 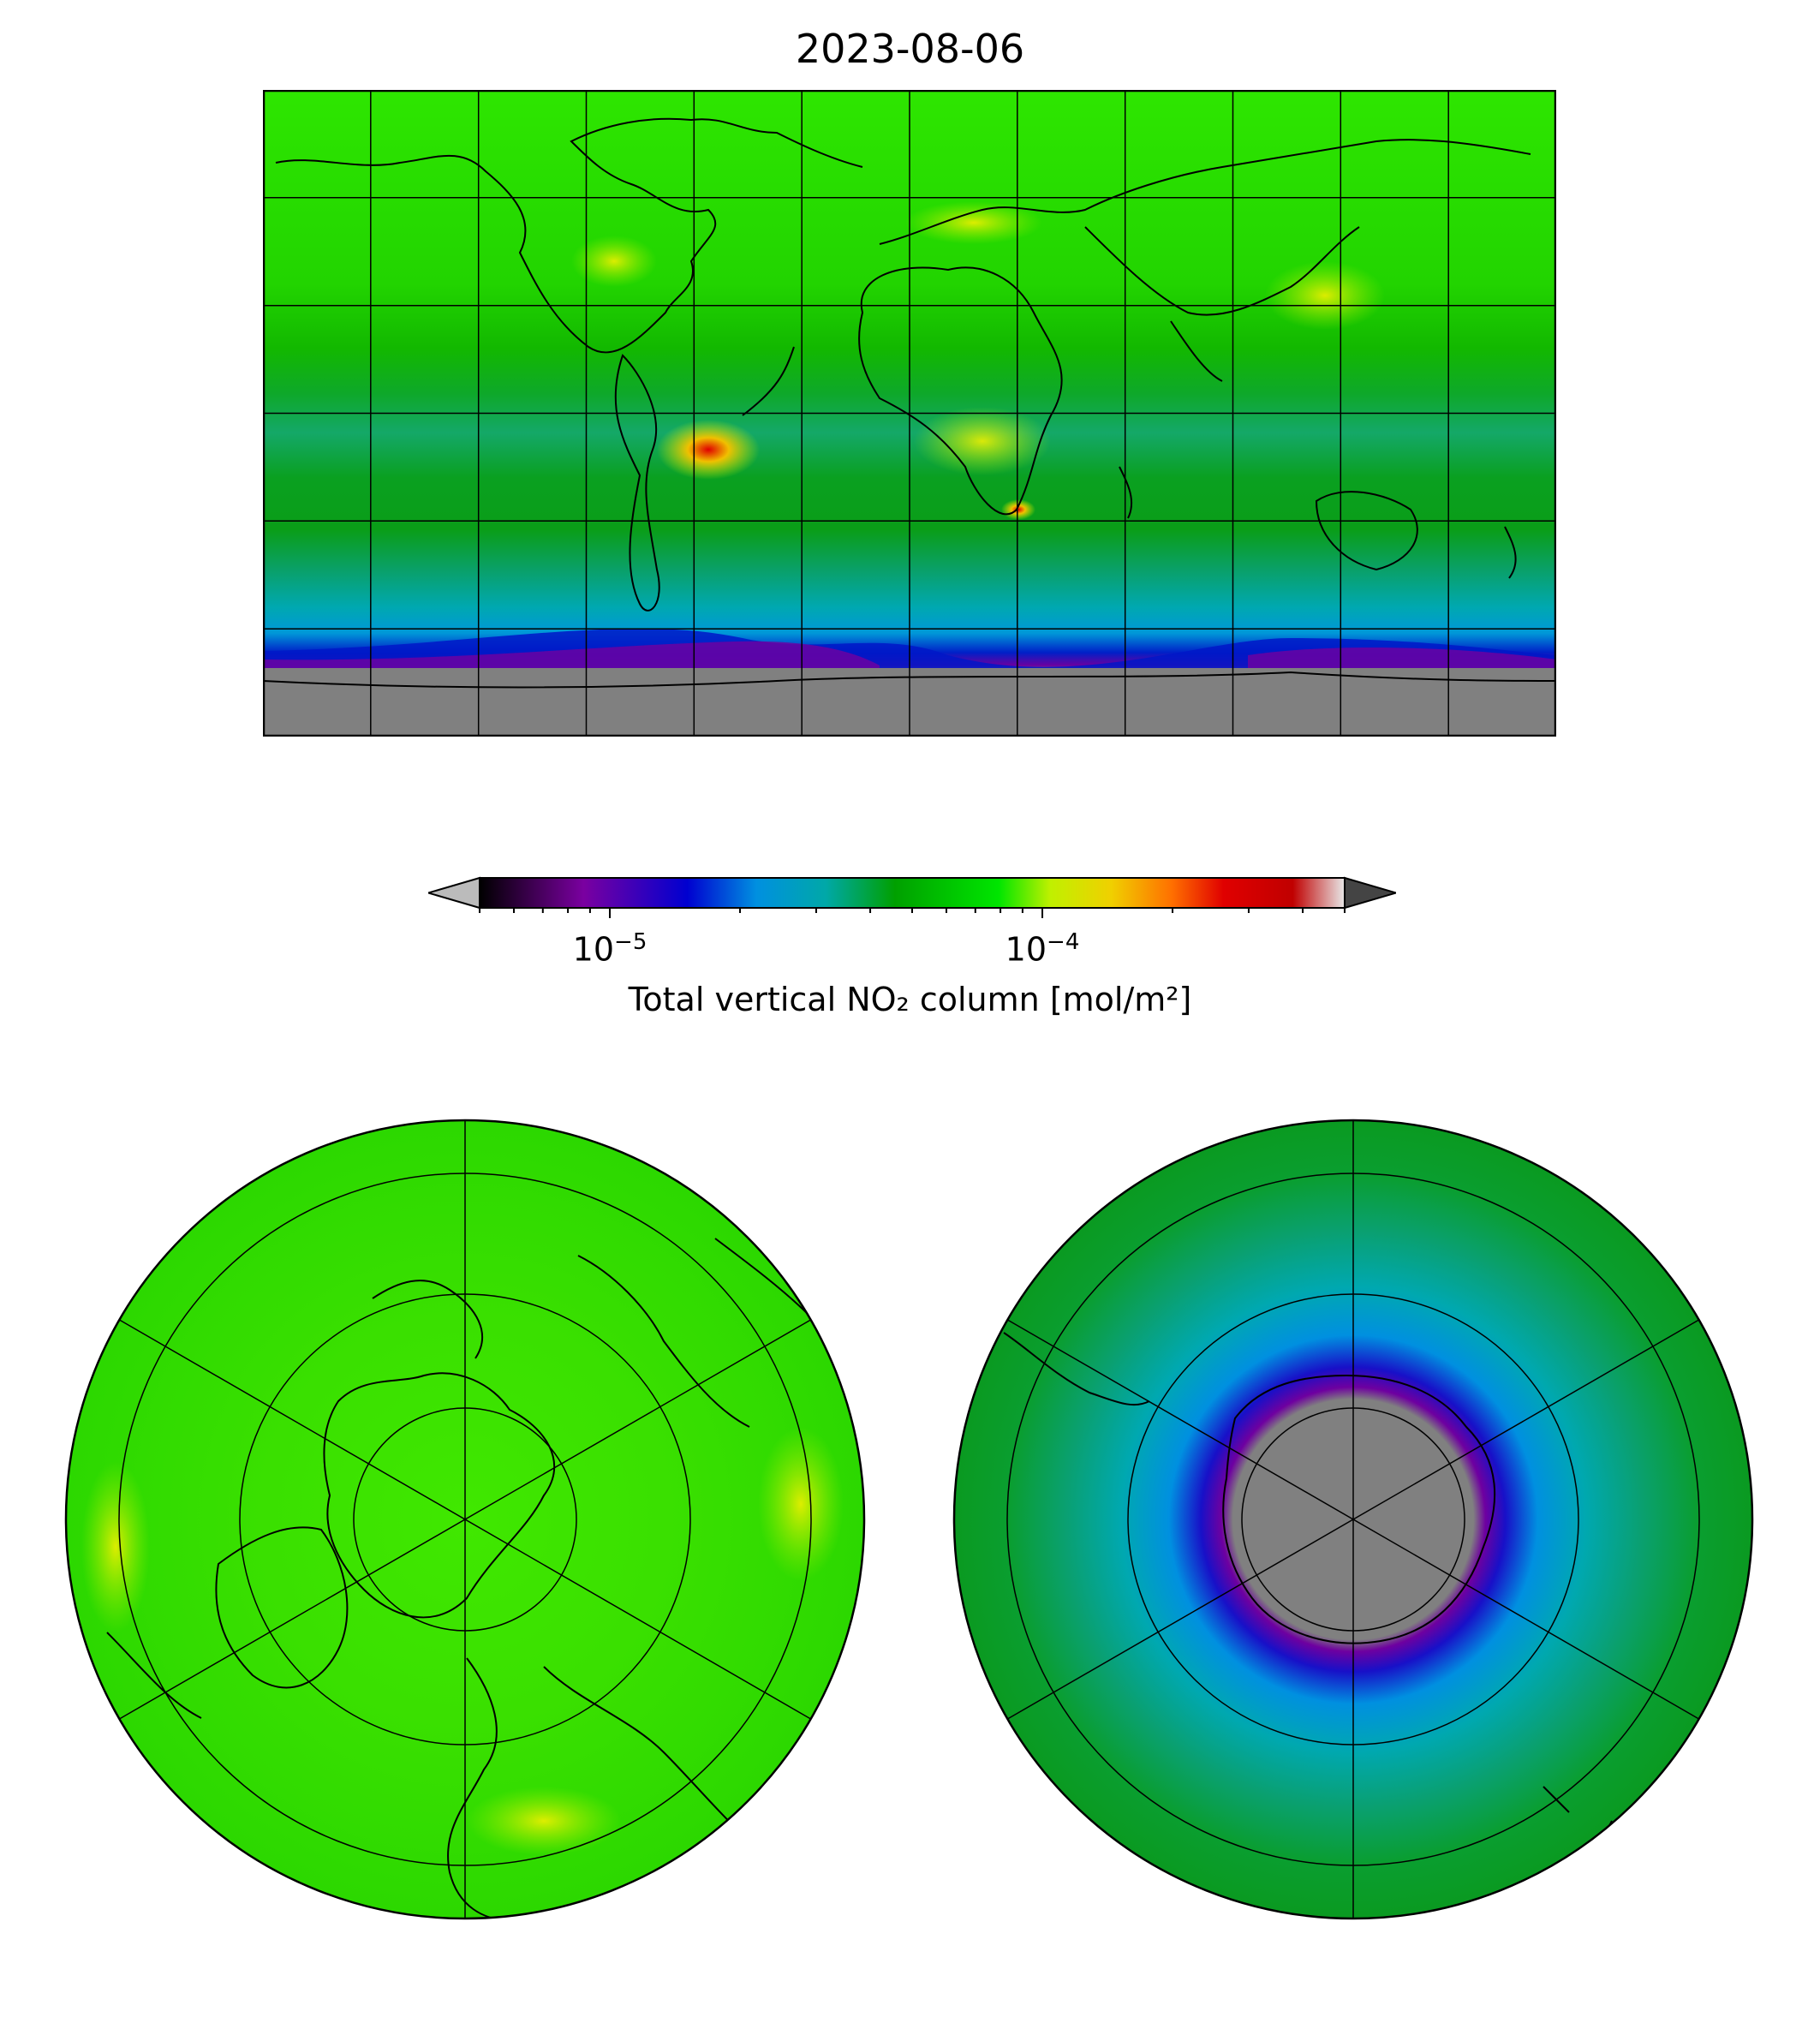 What do you see at coordinates (454, 893) in the screenshot?
I see `colorbar-under-extension` at bounding box center [454, 893].